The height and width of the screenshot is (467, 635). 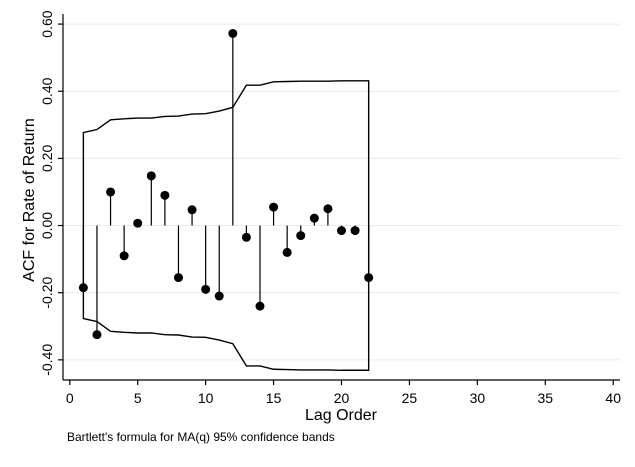 I want to click on x-axis-title: Lag Order, so click(x=341, y=415).